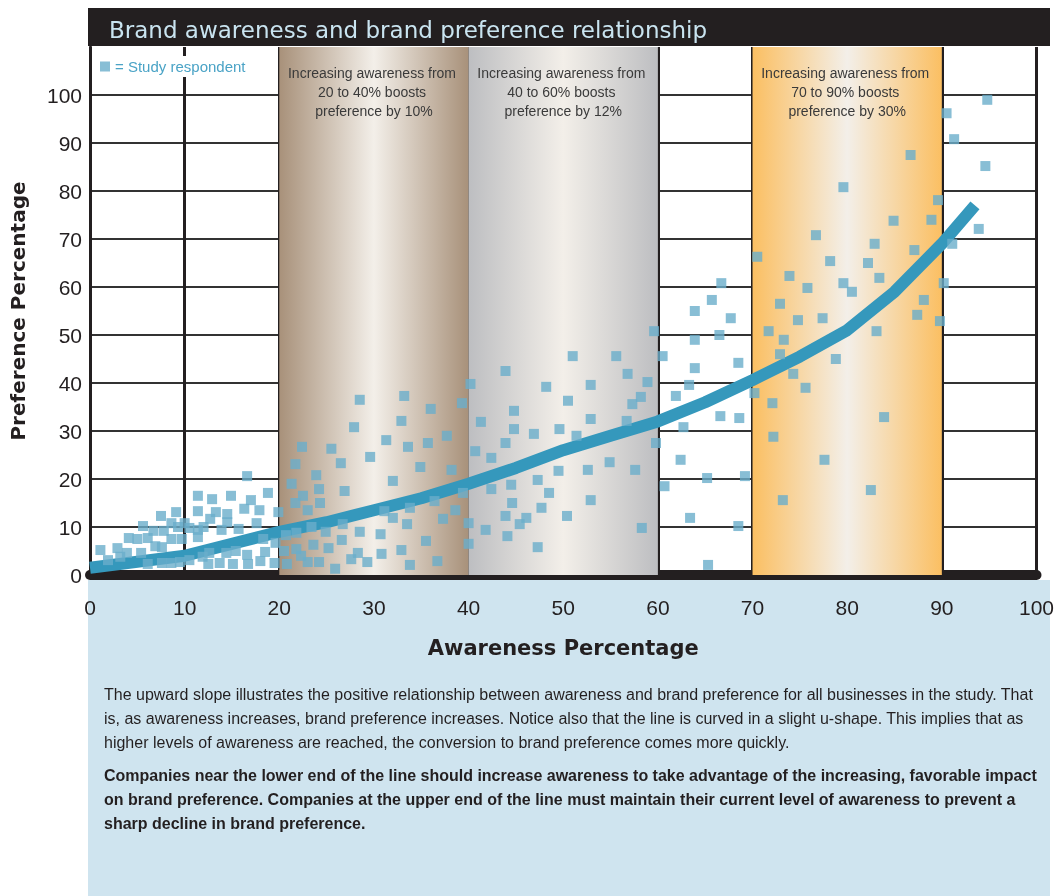 This screenshot has width=1057, height=896. Describe the element at coordinates (1036, 607) in the screenshot. I see `x-tick-label: 100` at that location.